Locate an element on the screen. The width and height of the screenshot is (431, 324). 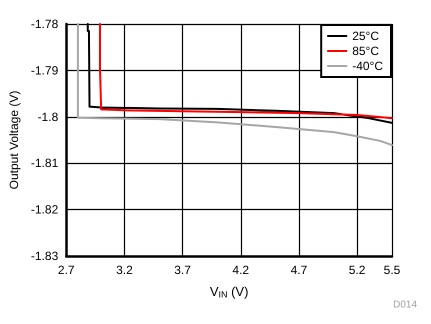
legend-label: -40°C is located at coordinates (368, 66).